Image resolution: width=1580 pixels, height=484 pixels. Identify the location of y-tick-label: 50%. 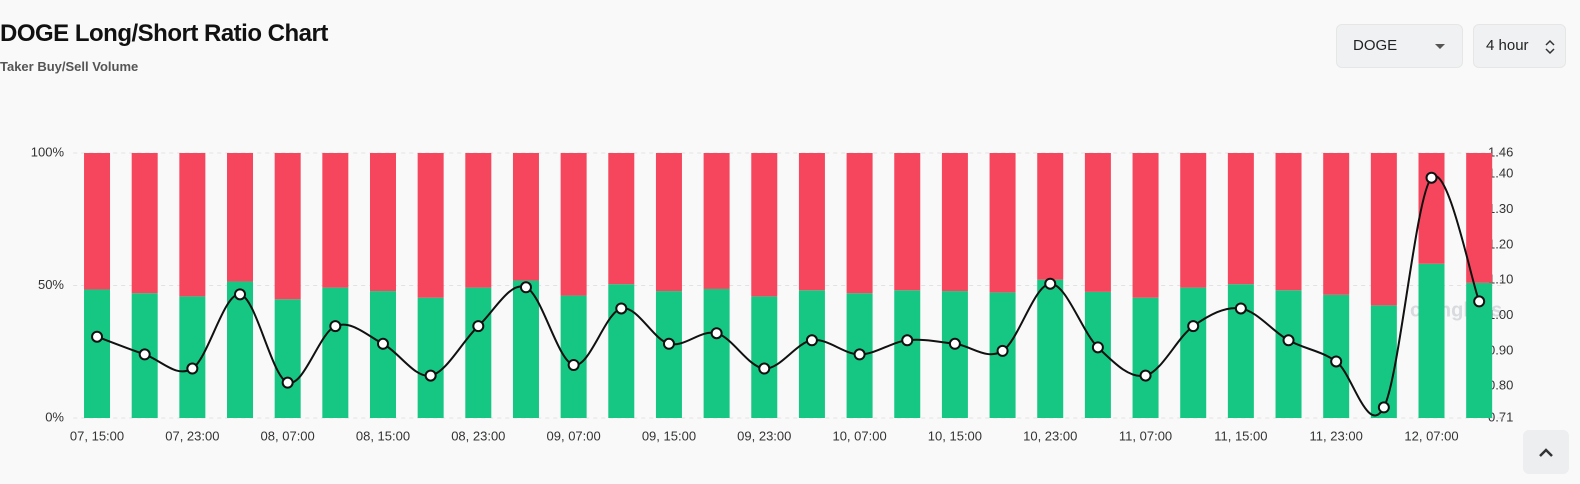
(51, 284).